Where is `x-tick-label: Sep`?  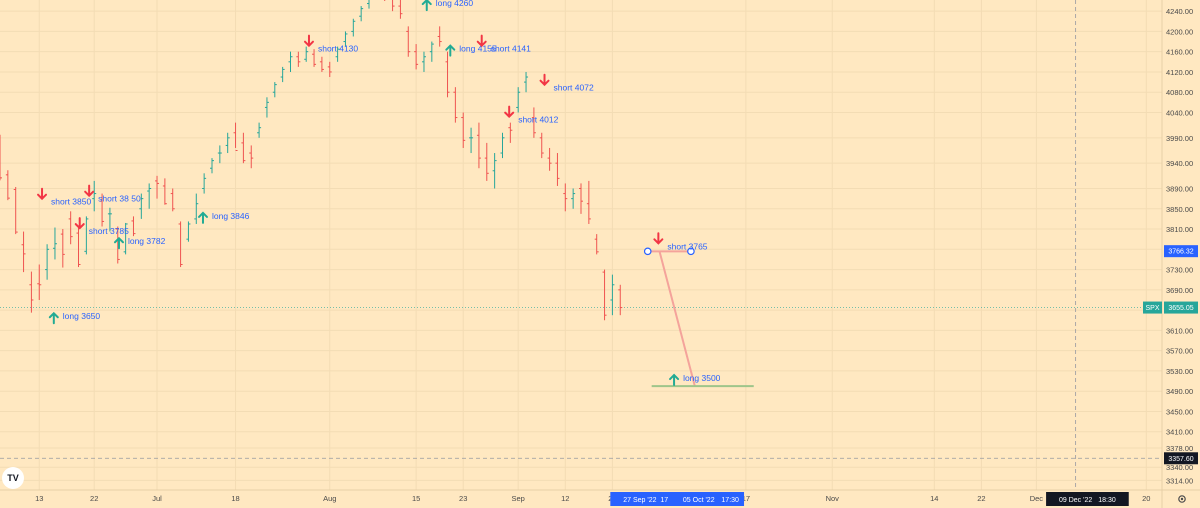
x-tick-label: Sep is located at coordinates (518, 498).